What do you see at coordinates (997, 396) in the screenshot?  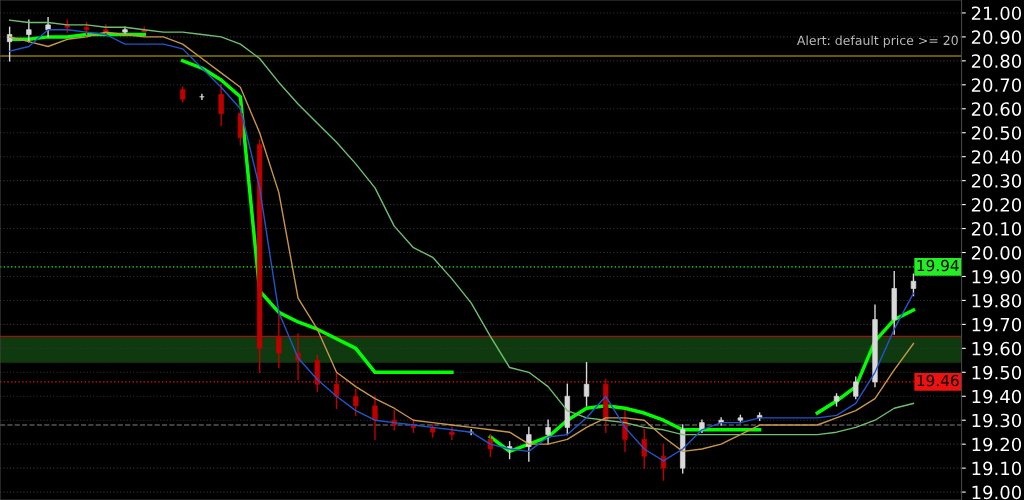 I see `y-tick-label: 19.40` at bounding box center [997, 396].